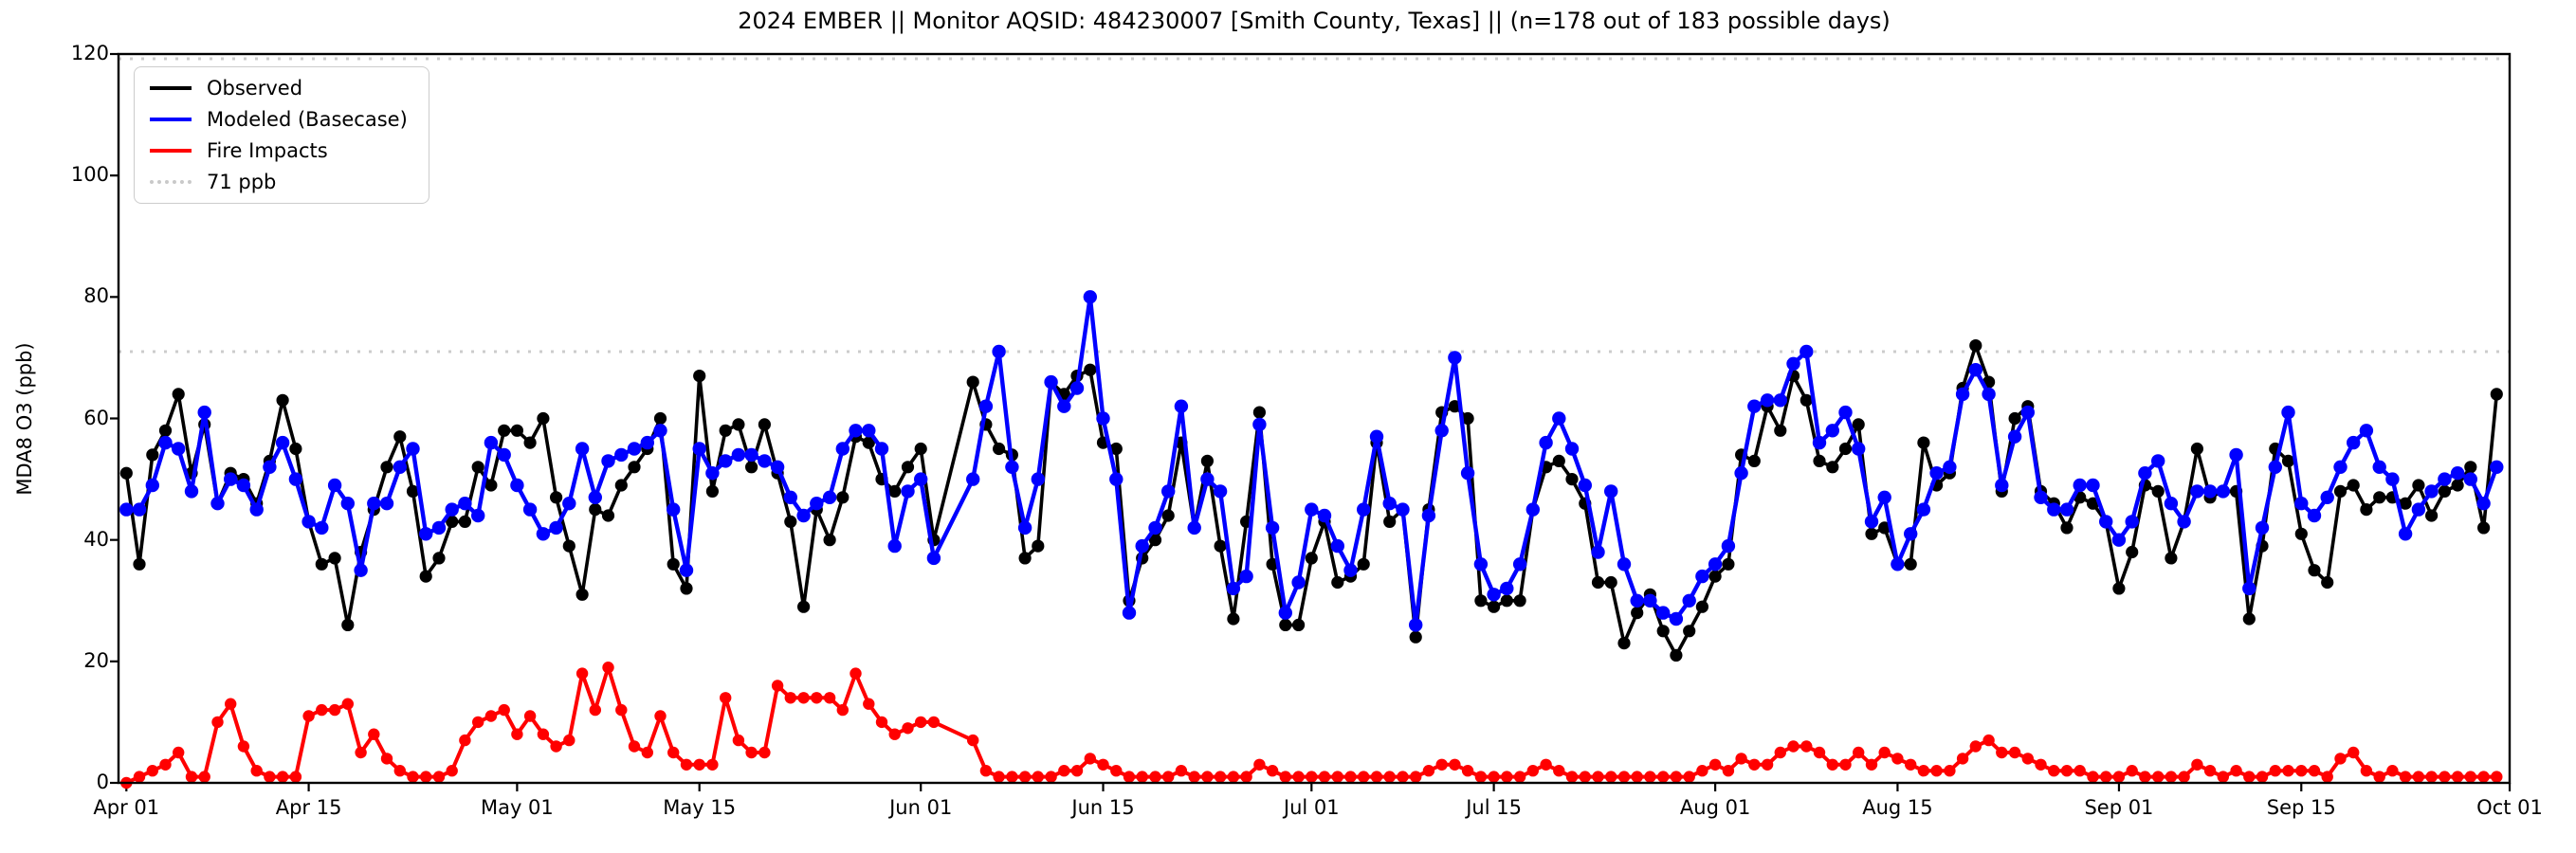  What do you see at coordinates (171, 88) in the screenshot?
I see `observed-line-icon` at bounding box center [171, 88].